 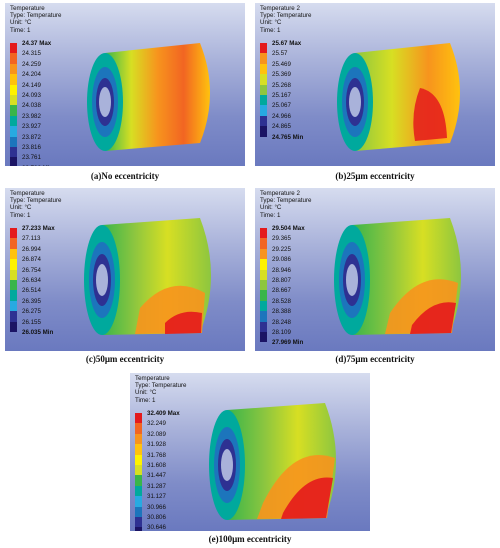 What do you see at coordinates (397, 276) in the screenshot?
I see `cylinder-d` at bounding box center [397, 276].